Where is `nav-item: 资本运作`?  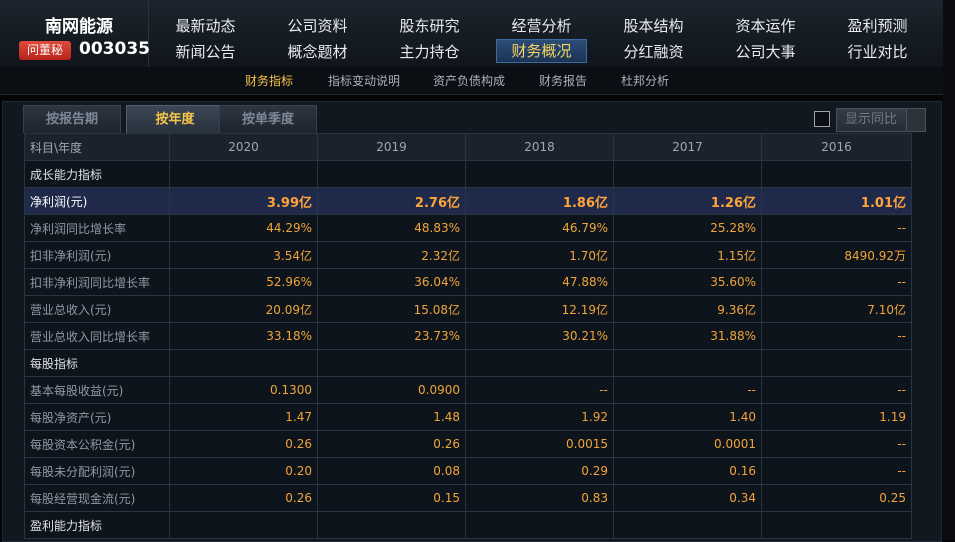 nav-item: 资本运作 is located at coordinates (765, 26).